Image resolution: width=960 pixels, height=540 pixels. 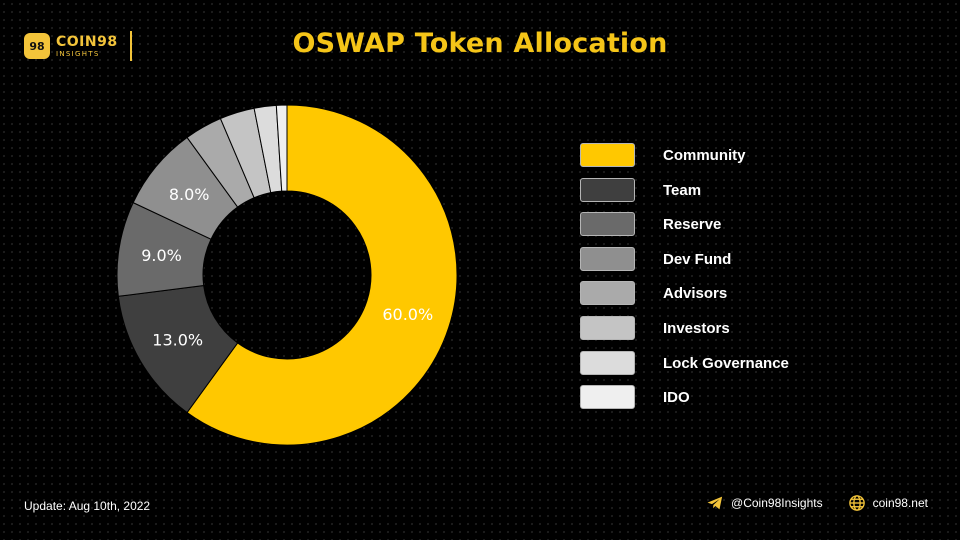 I want to click on legend-label-advisors: Advisors, so click(x=695, y=294).